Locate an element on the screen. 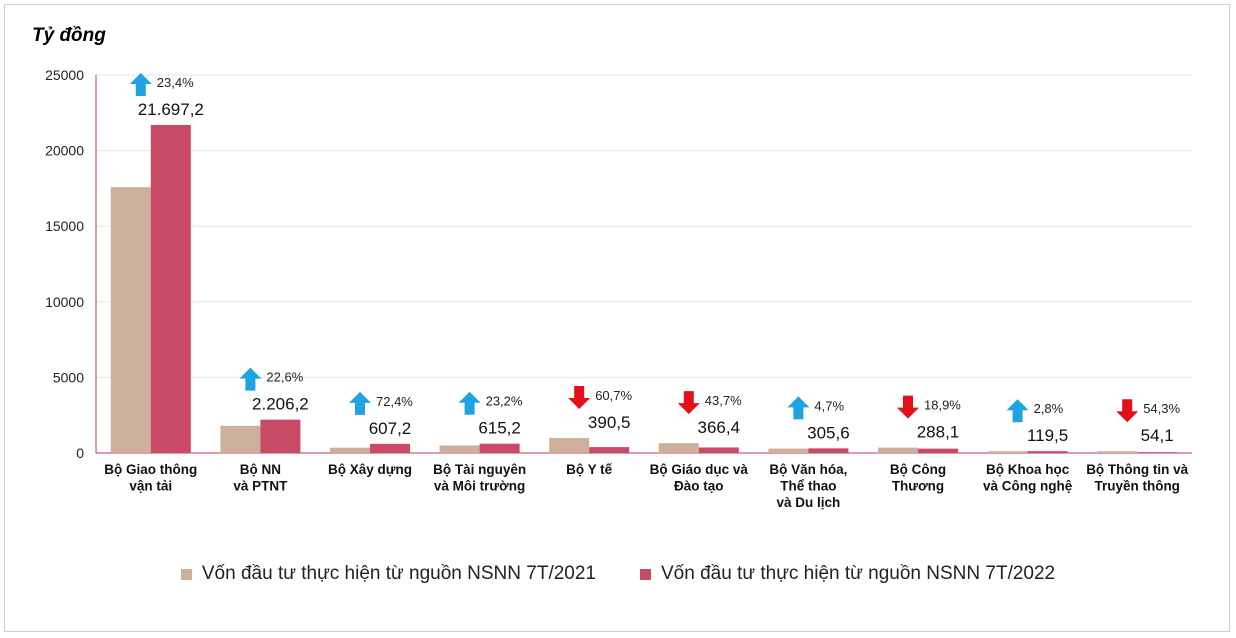 Image resolution: width=1236 pixels, height=638 pixels. category-label: Bộ Thông tin và Truyền thông is located at coordinates (1137, 478).